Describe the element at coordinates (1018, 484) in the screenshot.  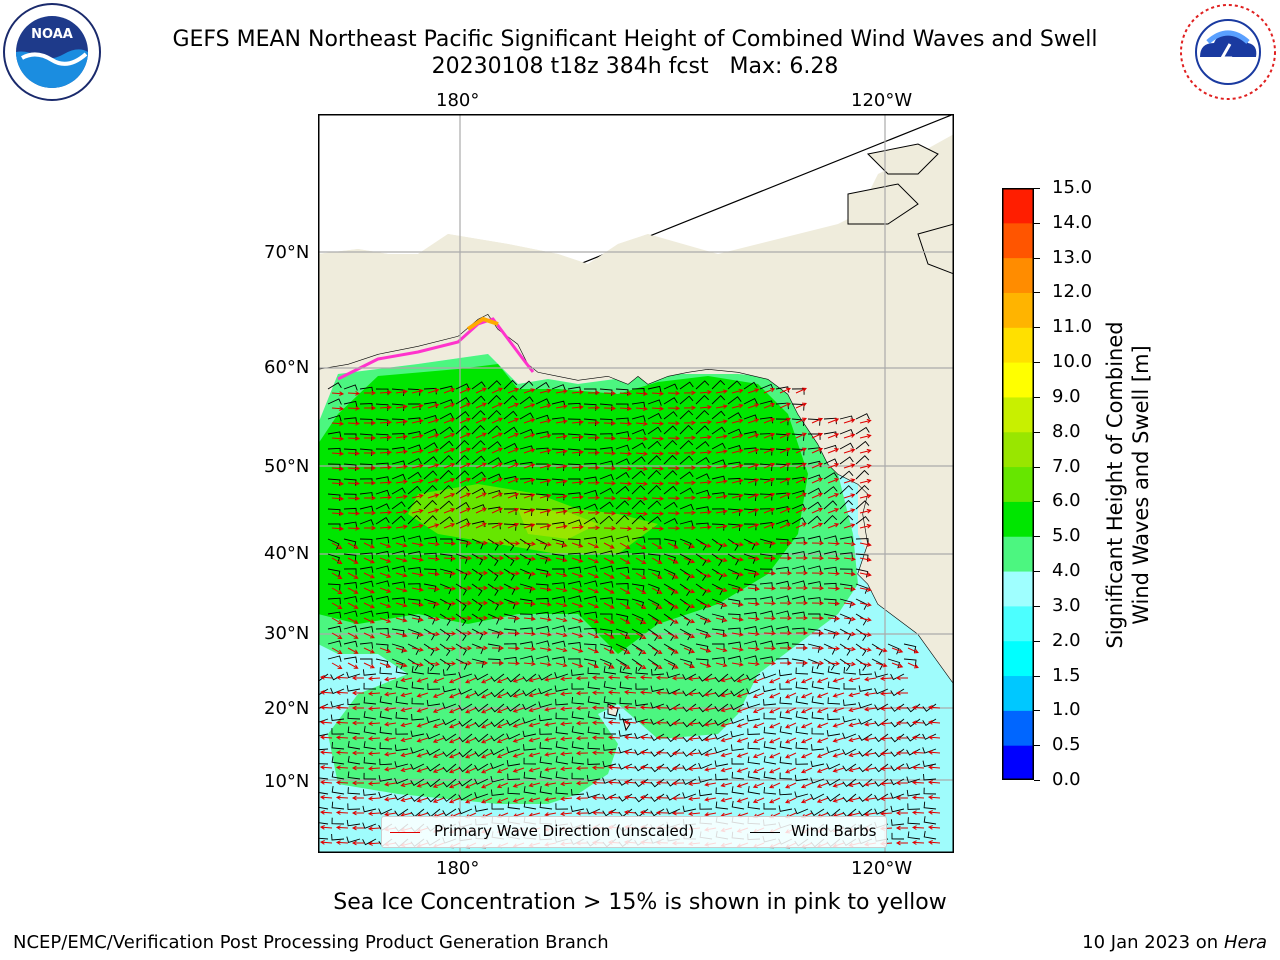
I see `colorbar` at that location.